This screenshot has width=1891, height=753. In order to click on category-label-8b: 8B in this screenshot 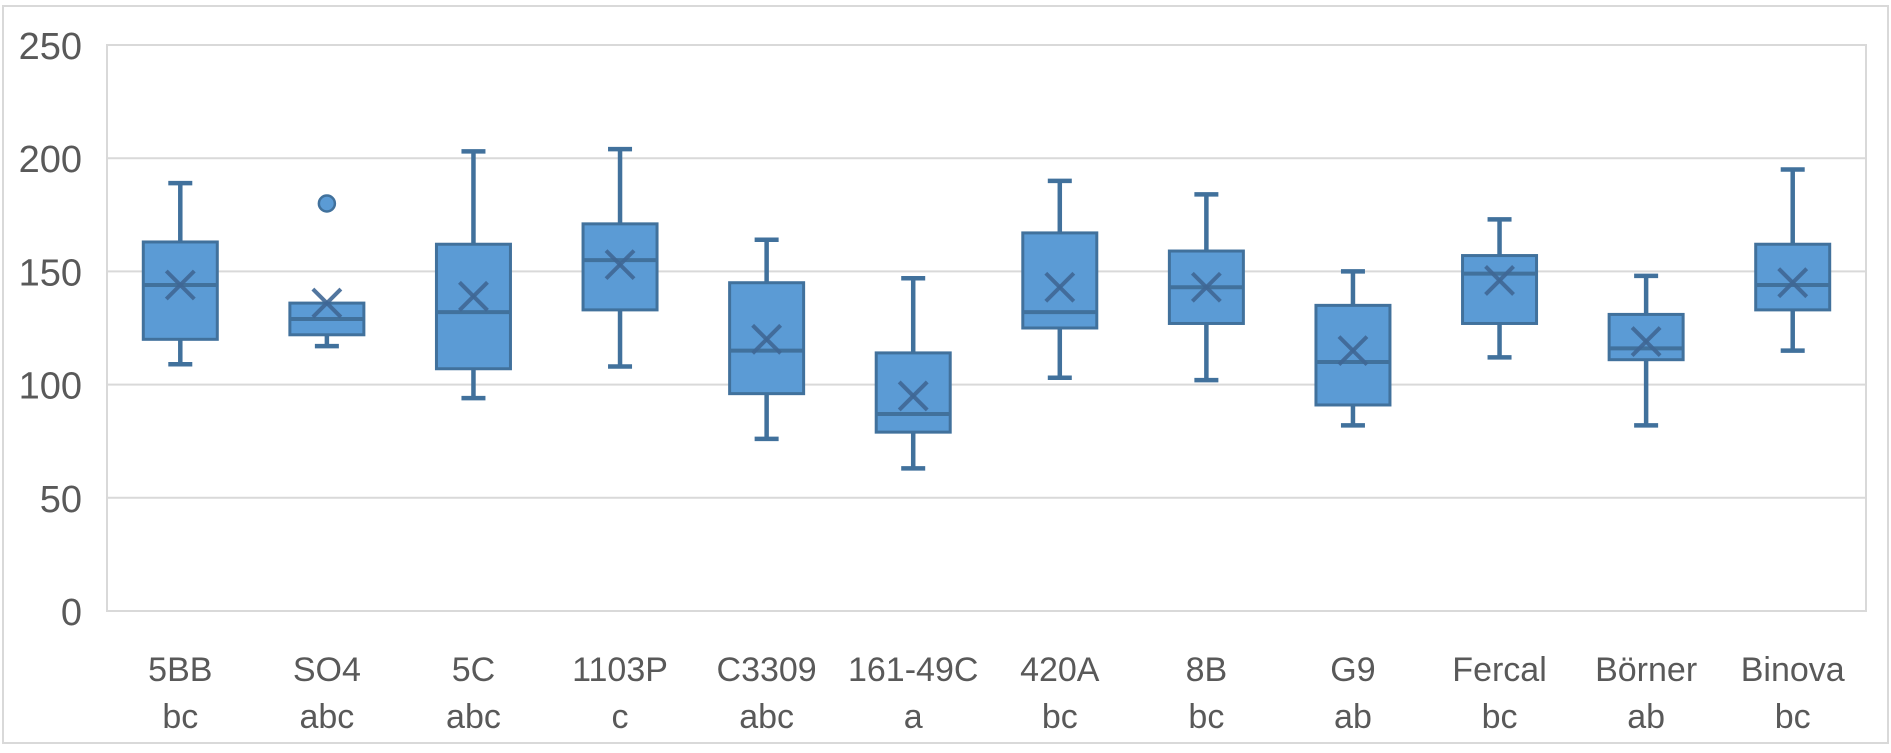, I will do `click(1207, 670)`.